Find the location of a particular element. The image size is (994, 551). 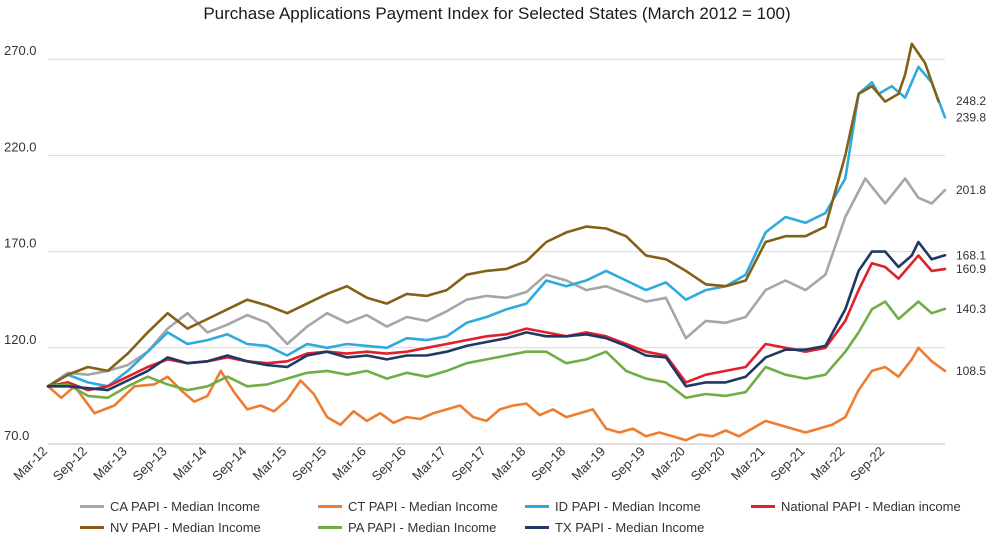

legend-item: NV PAPI - Median Income is located at coordinates (199, 527).